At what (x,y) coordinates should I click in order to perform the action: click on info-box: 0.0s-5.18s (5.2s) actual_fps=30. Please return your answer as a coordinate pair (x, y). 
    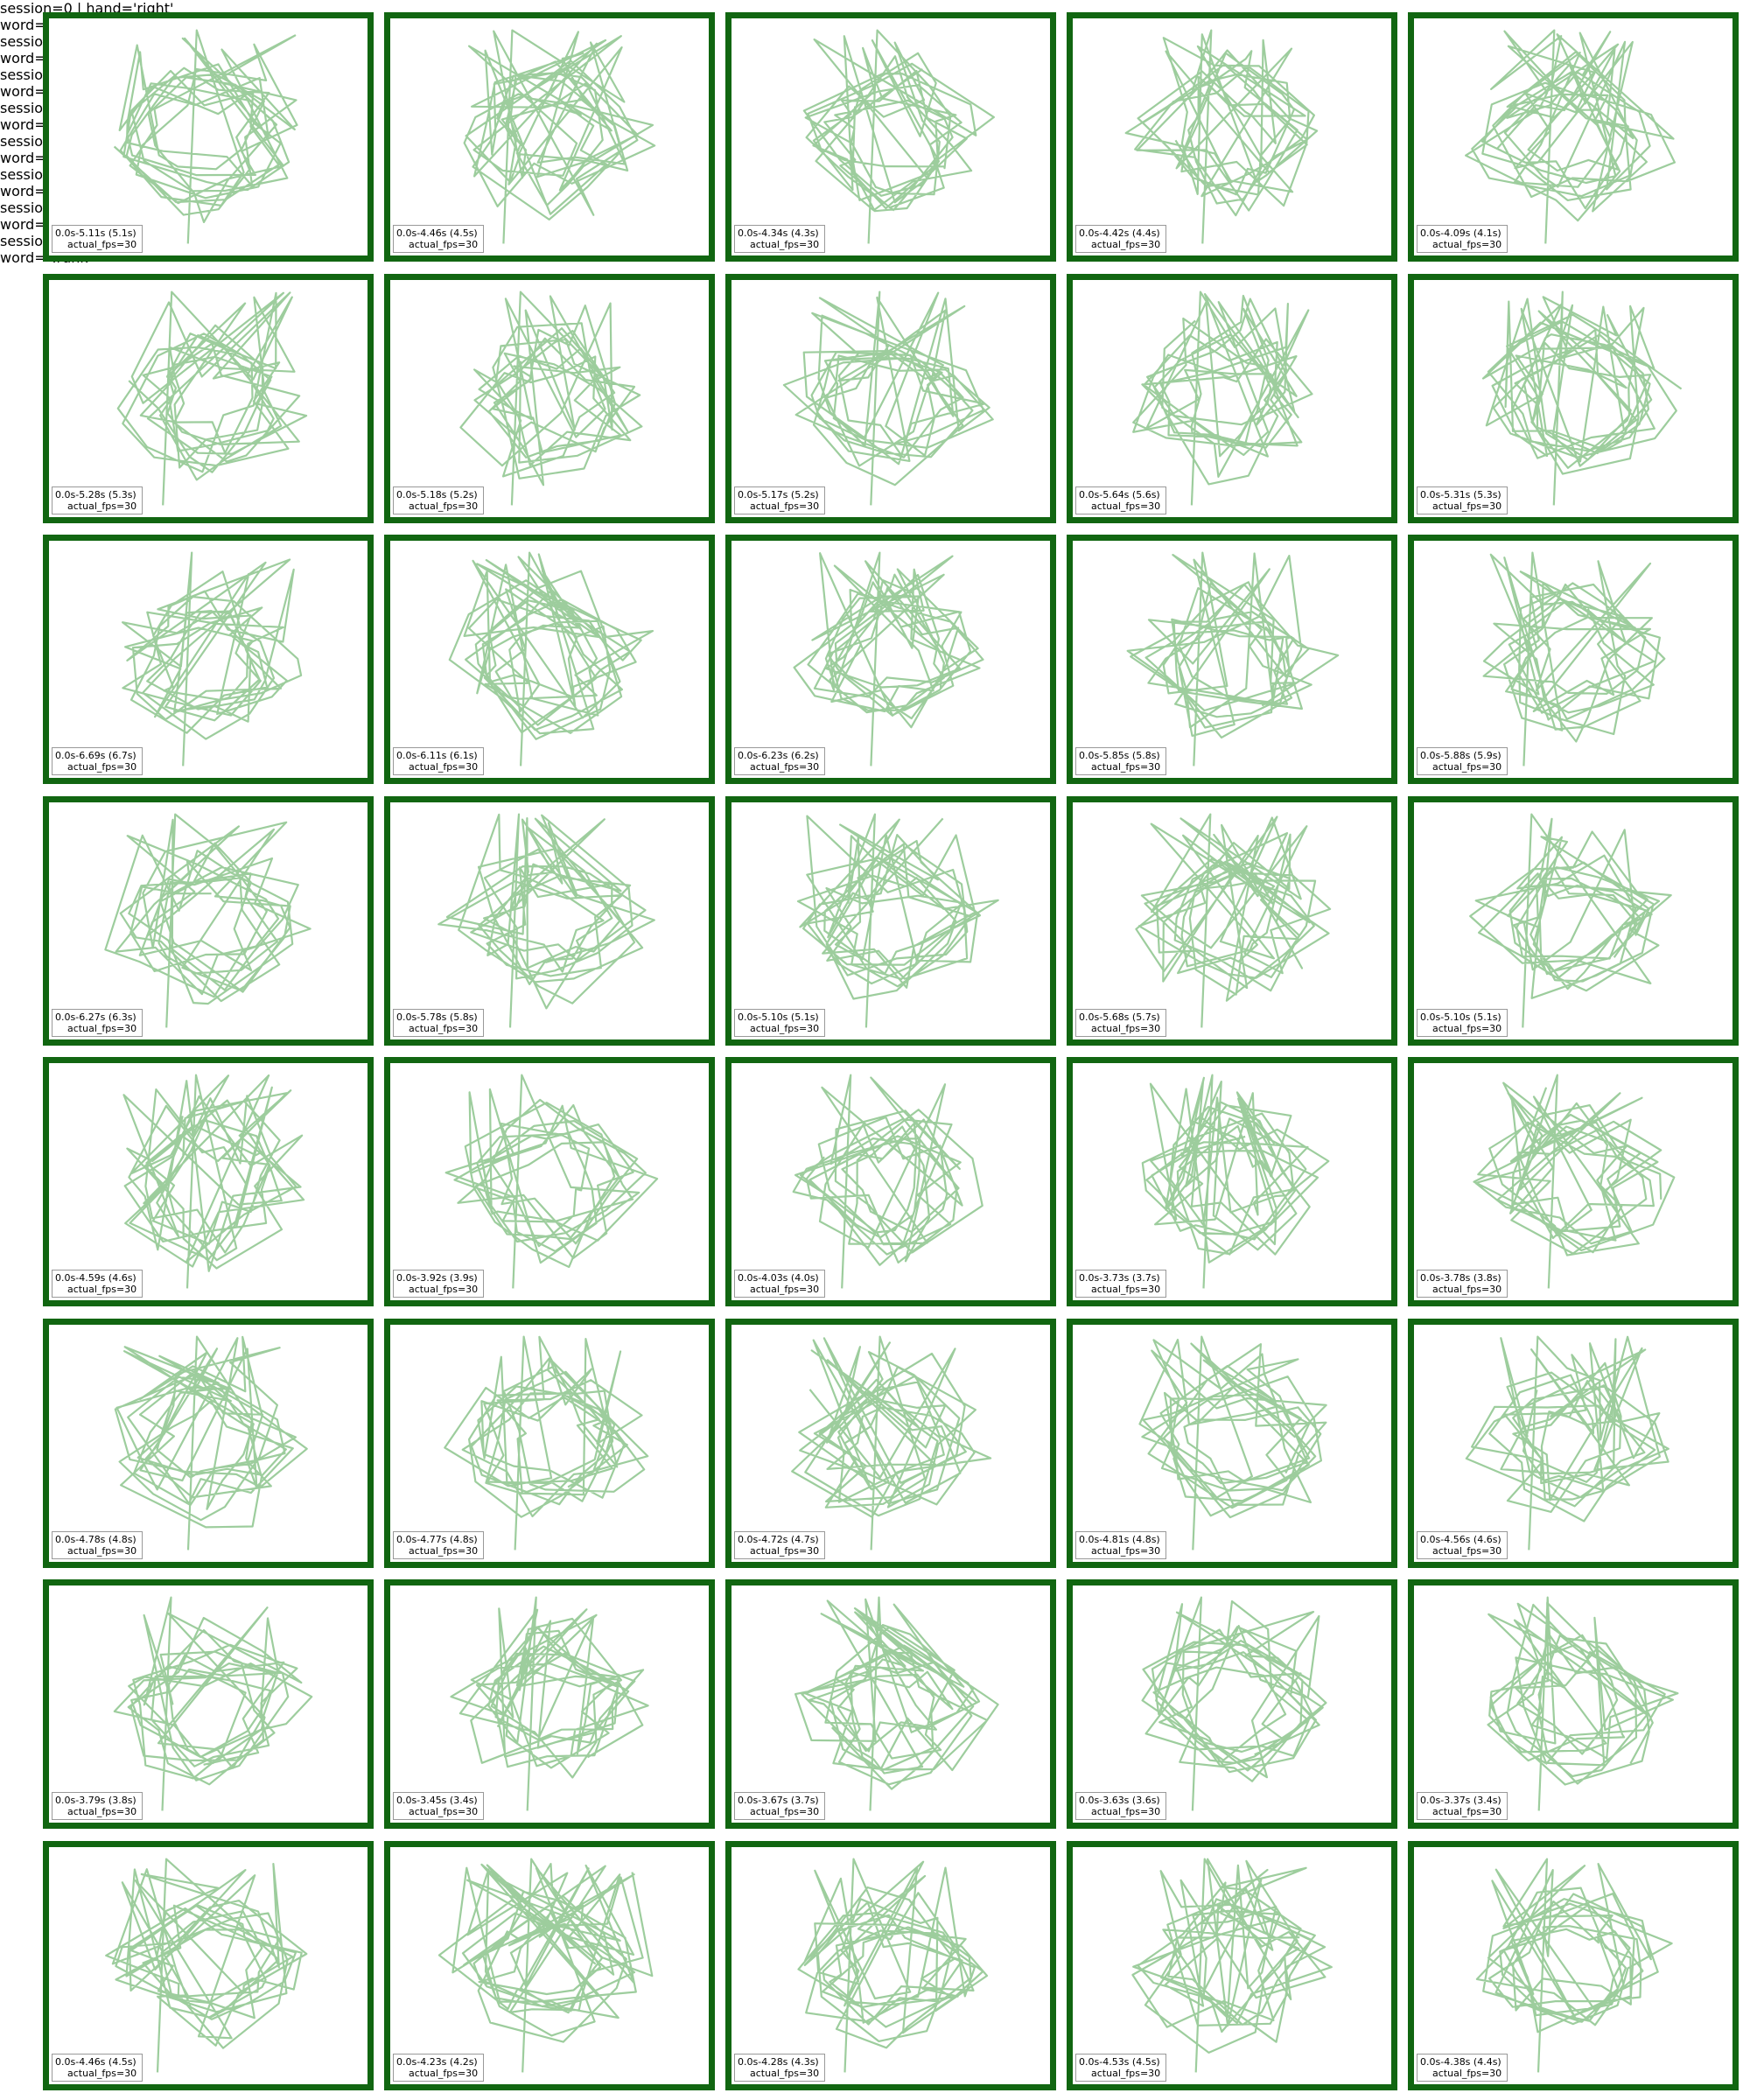
    Looking at the image, I should click on (439, 500).